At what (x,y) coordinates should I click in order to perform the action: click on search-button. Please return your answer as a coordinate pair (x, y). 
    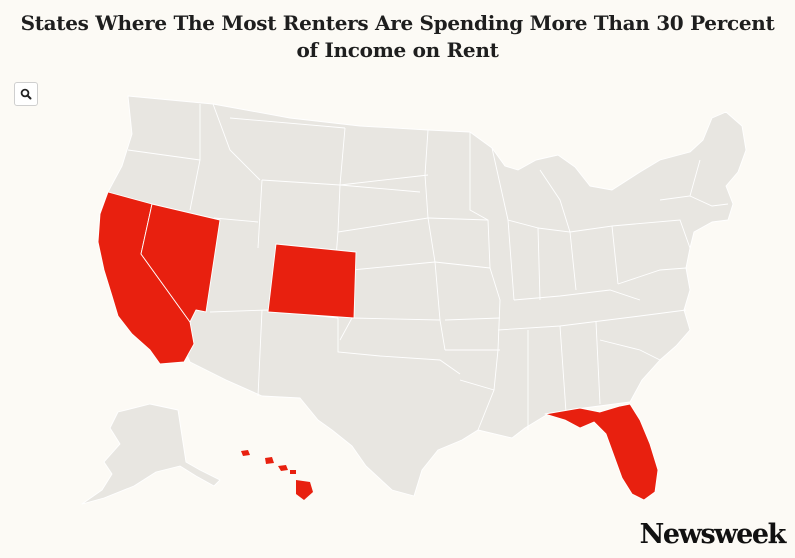
    Looking at the image, I should click on (26, 94).